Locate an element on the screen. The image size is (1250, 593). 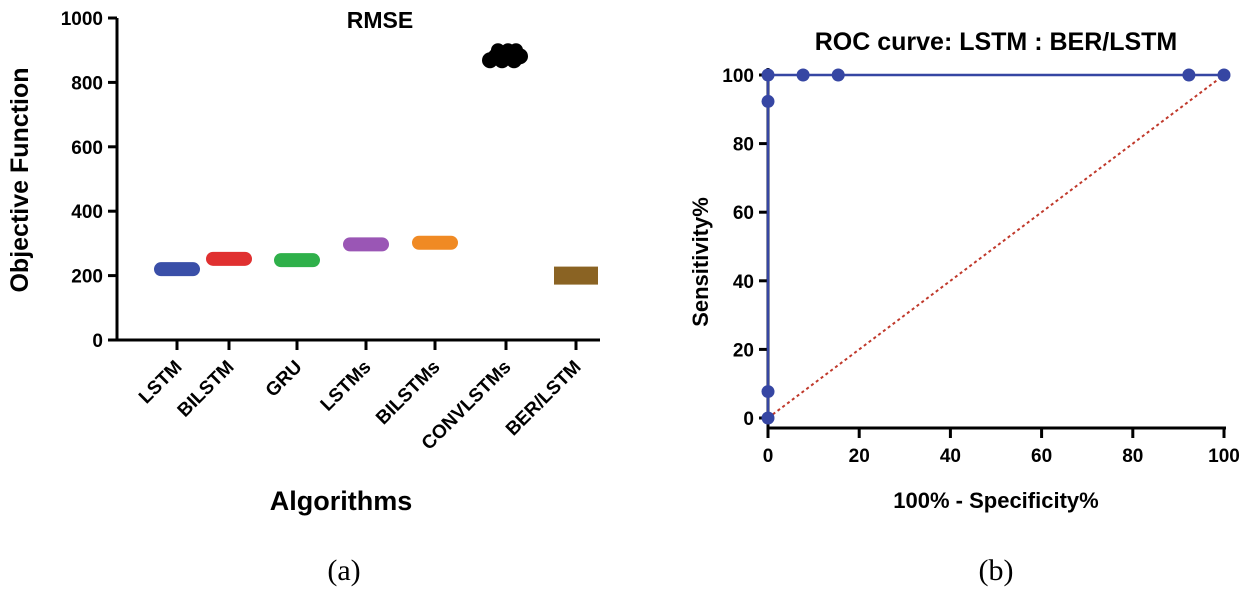
chart-a-y-axis-title: Objective Function is located at coordinates (20, 179).